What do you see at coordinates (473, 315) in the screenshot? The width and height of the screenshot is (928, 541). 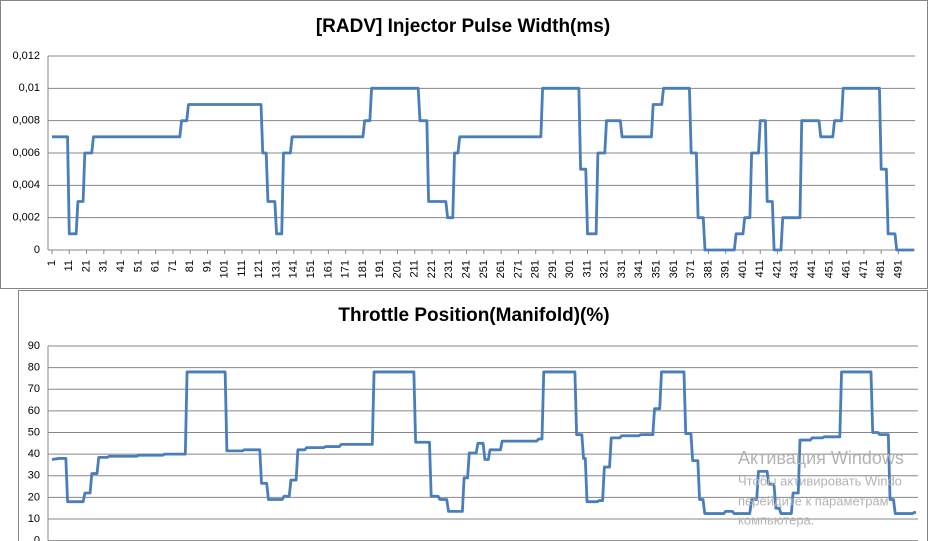 I see `chart-title: Throttle Position(Manifold)(%)` at bounding box center [473, 315].